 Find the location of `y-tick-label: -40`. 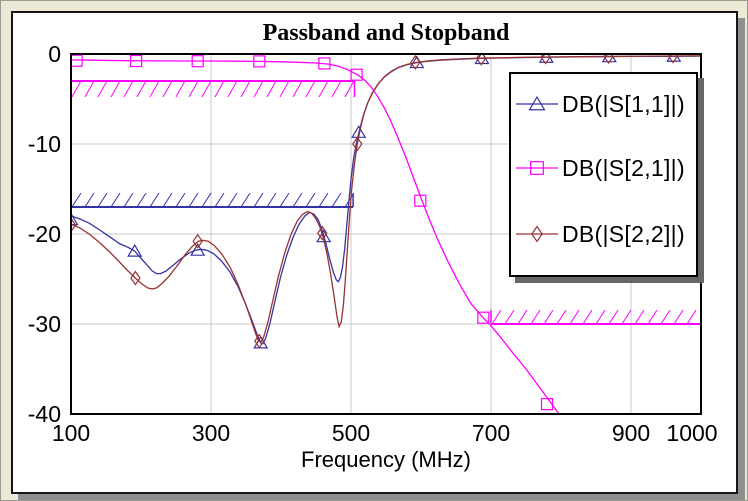

y-tick-label: -40 is located at coordinates (44, 414).